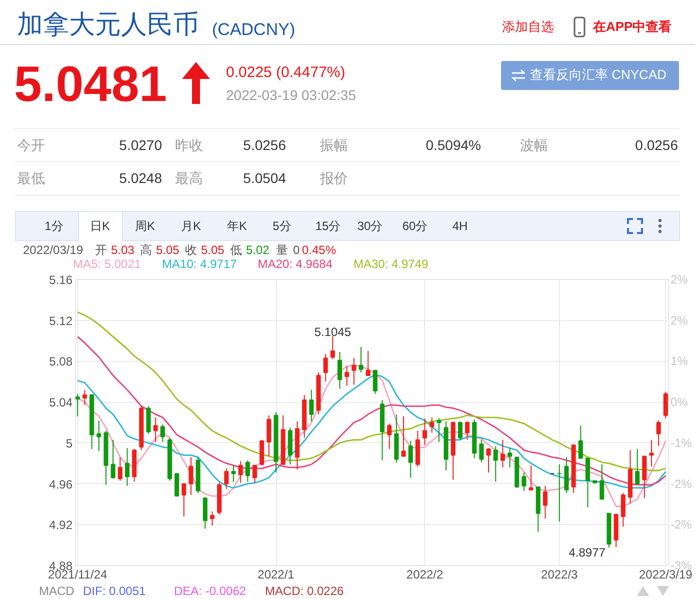 The height and width of the screenshot is (599, 695). I want to click on text: 开, so click(101, 250).